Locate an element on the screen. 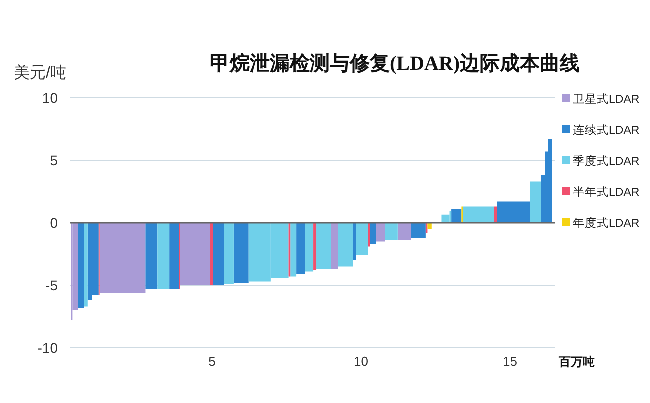 The image size is (650, 403). y-axis-title: 美元/吨 is located at coordinates (40, 73).